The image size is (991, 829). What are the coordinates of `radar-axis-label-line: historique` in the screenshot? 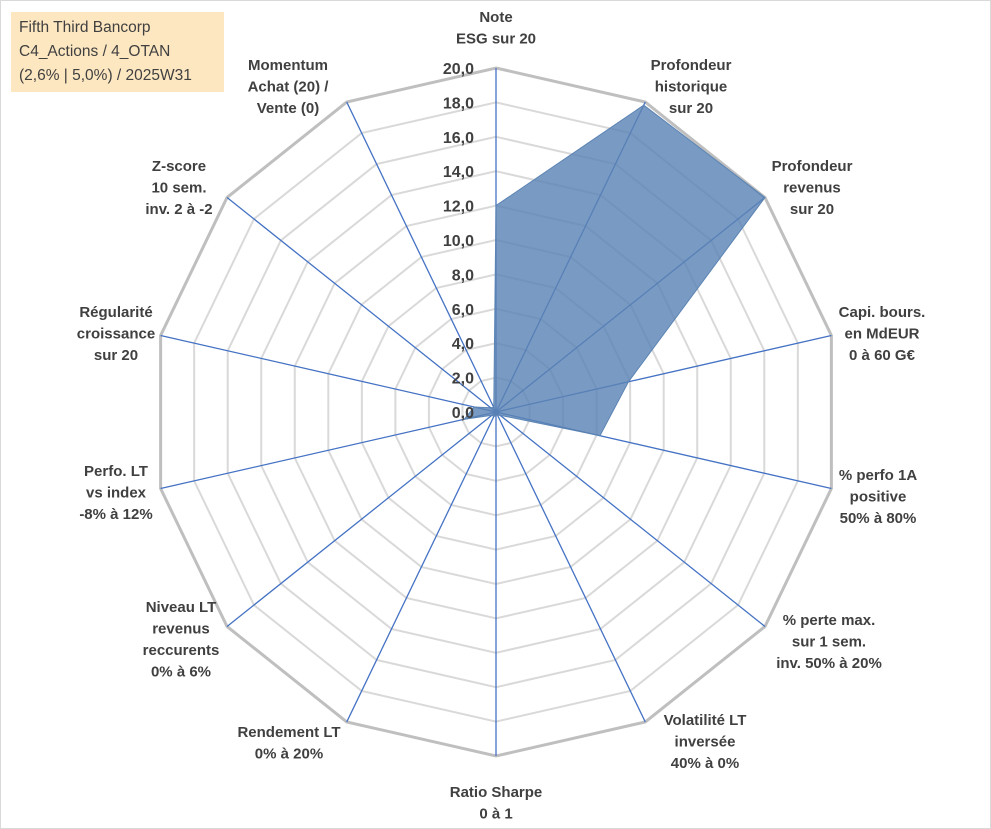 It's located at (691, 87).